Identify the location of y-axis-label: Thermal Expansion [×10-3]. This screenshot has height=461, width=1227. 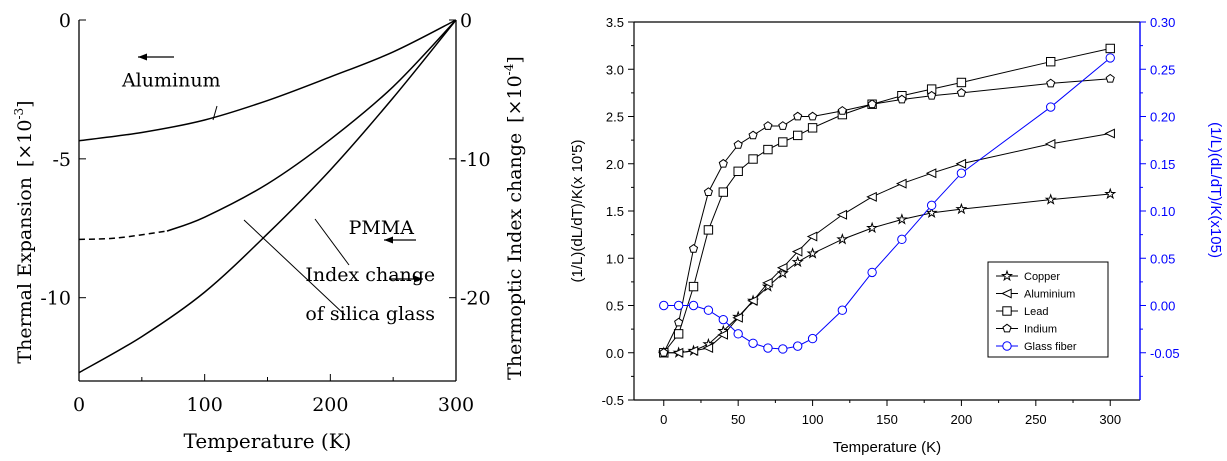
(24, 231).